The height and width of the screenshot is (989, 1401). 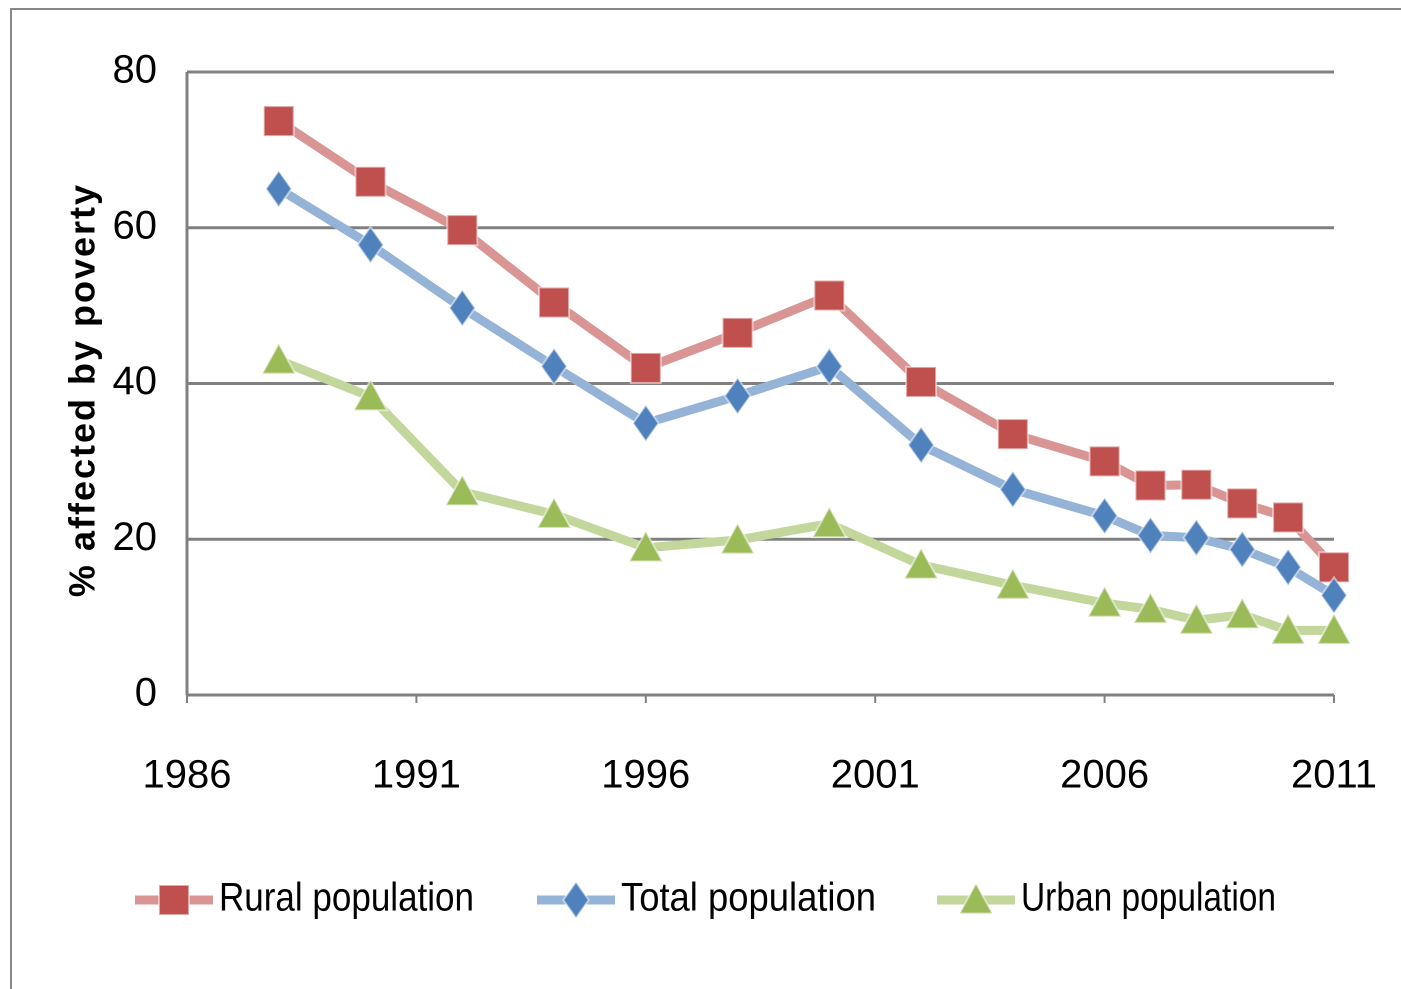 What do you see at coordinates (187, 775) in the screenshot?
I see `x-tick-label: 1986` at bounding box center [187, 775].